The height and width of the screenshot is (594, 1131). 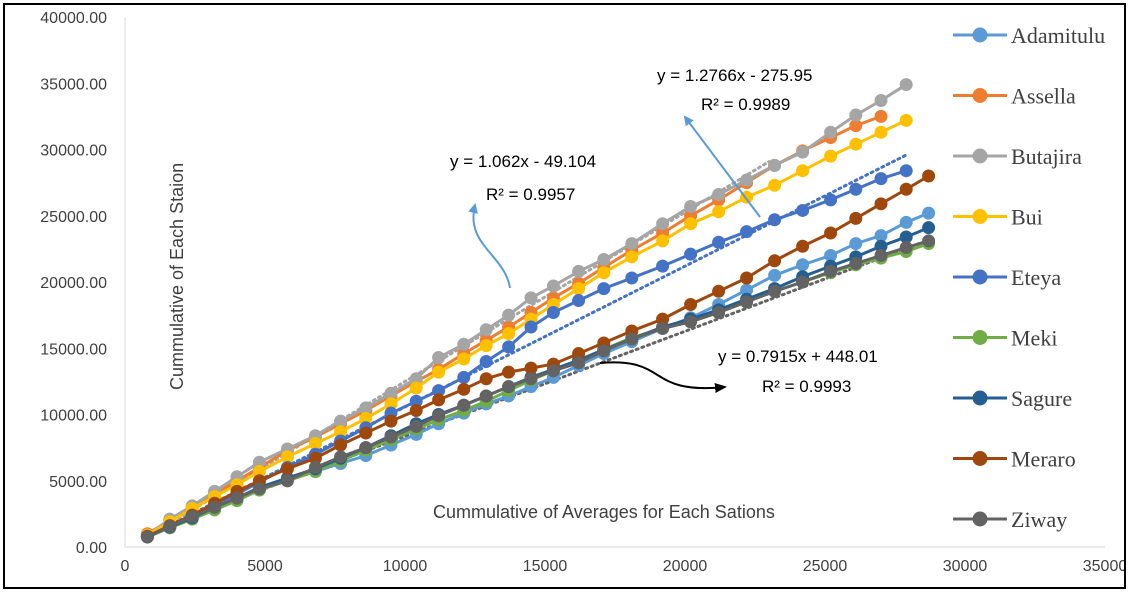 I want to click on legend-item-meraro: Meraro, so click(x=1014, y=459).